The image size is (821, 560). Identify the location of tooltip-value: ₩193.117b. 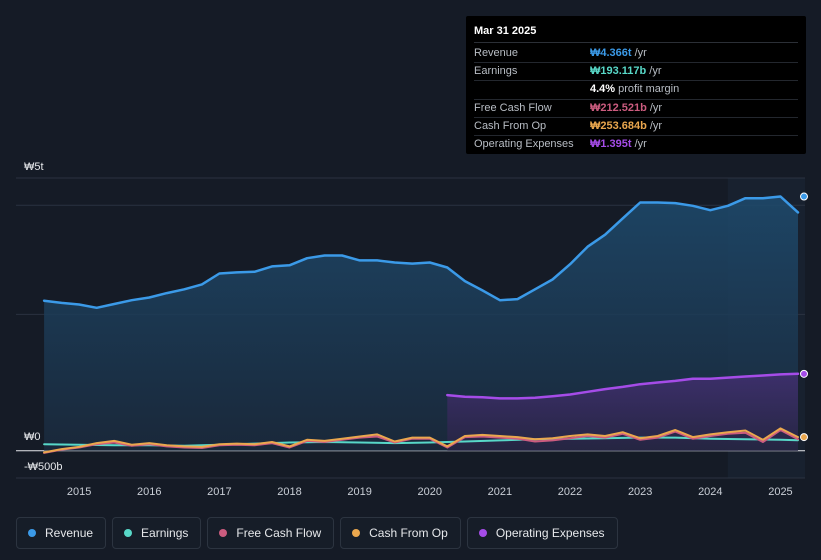
(618, 71).